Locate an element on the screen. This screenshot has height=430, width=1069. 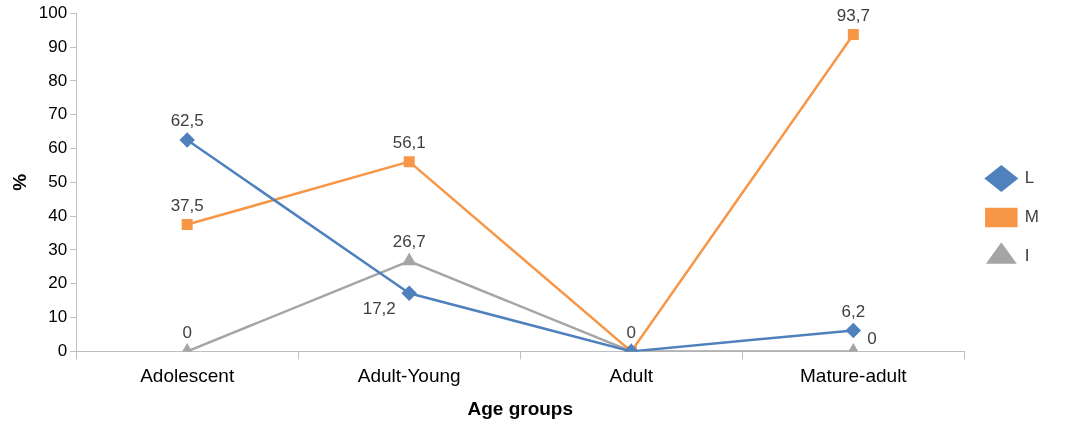
data-label: 62,5 is located at coordinates (187, 121).